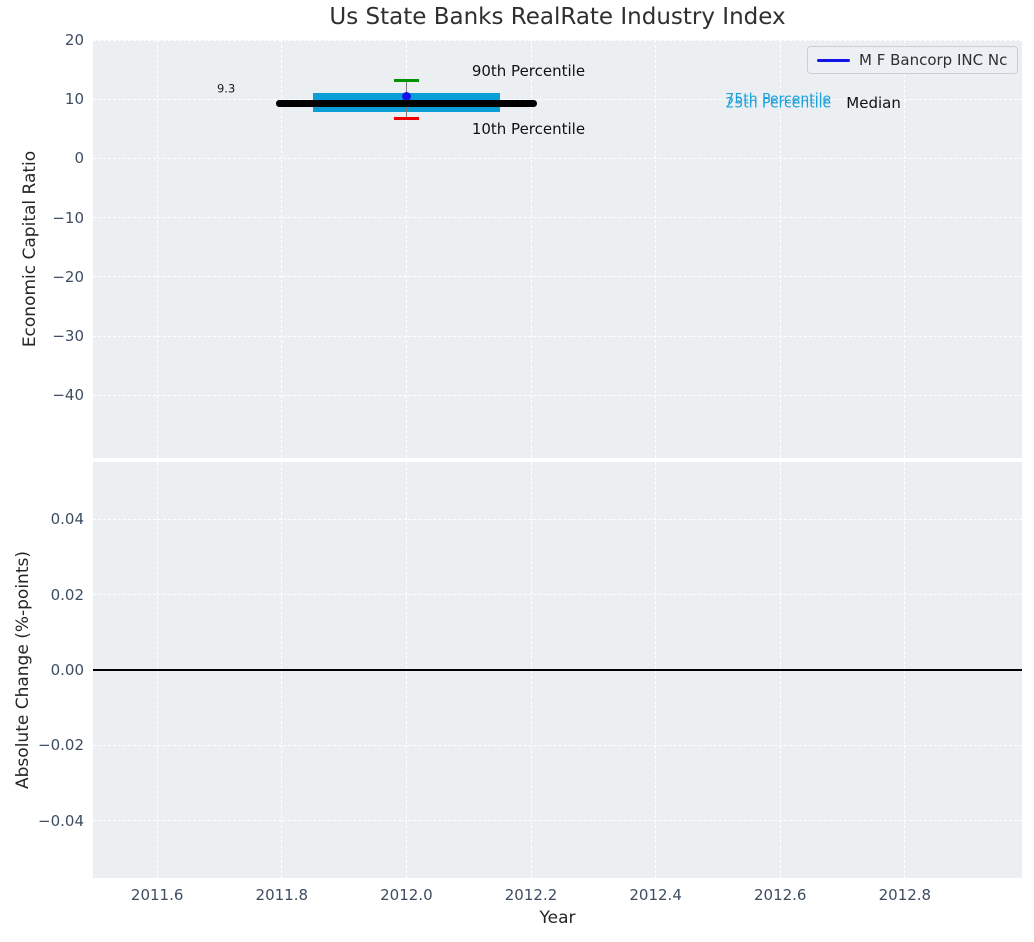 This screenshot has width=1034, height=942. I want to click on y-tick-label: 0.04, so click(67, 519).